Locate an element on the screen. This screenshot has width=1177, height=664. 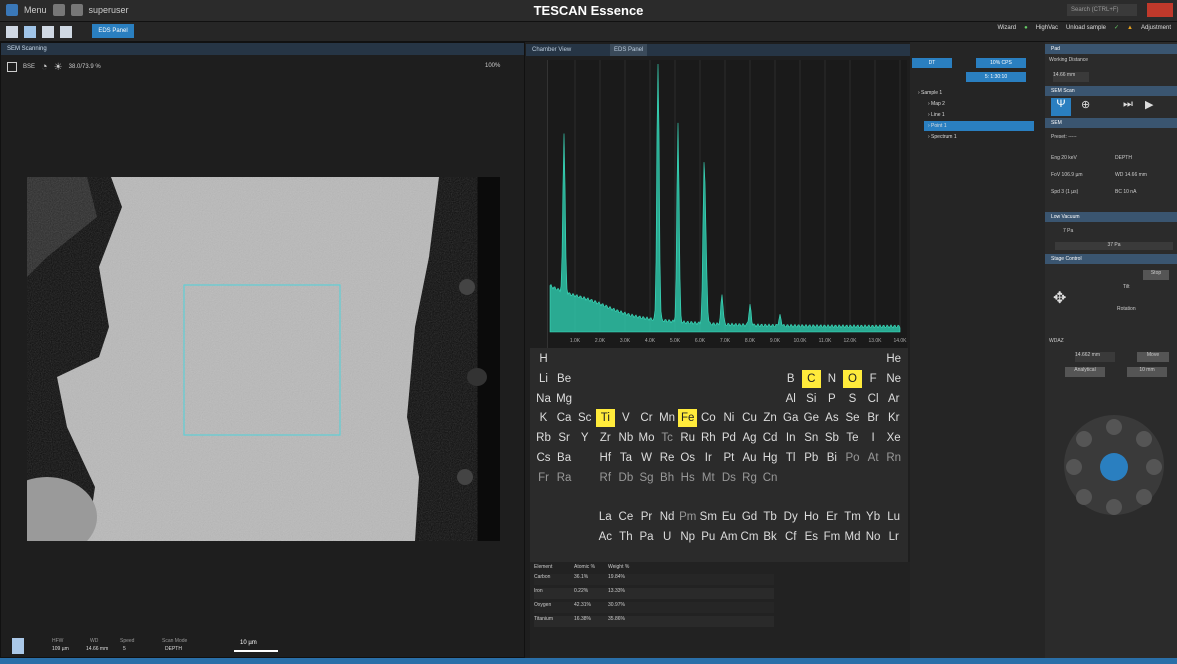
element-cr: Cr is located at coordinates (646, 418).